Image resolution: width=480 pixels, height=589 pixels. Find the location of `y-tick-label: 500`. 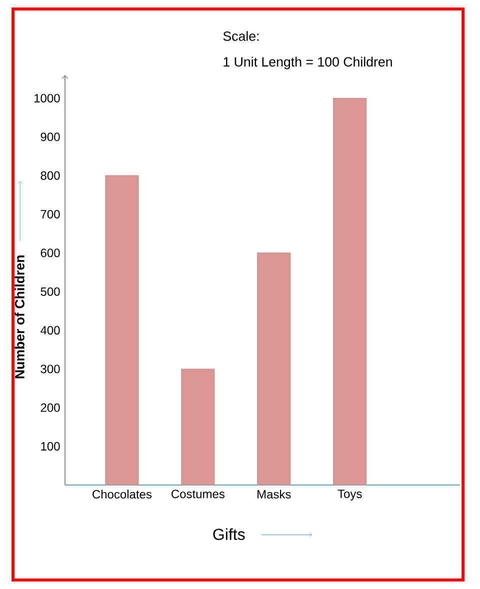

y-tick-label: 500 is located at coordinates (50, 291).